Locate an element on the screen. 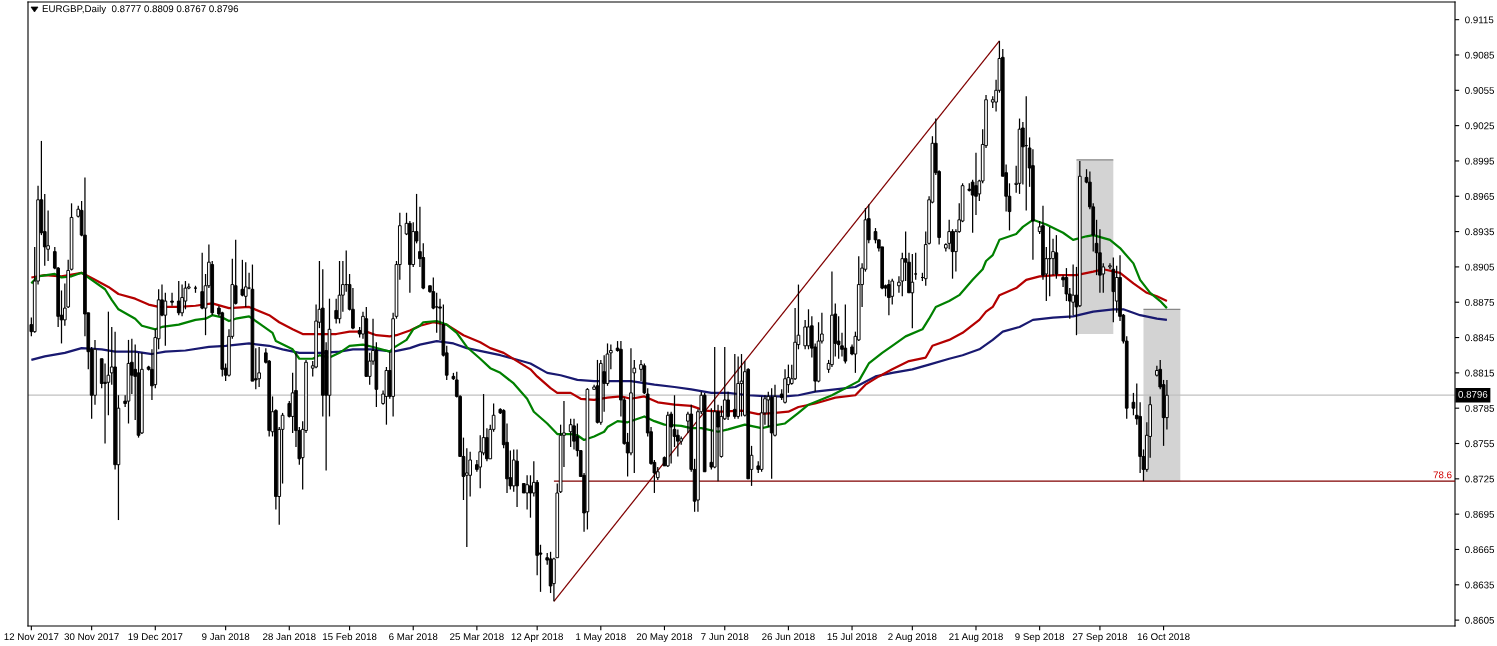 This screenshot has height=646, width=1497. y-tick-label: 0.8755 is located at coordinates (1480, 444).